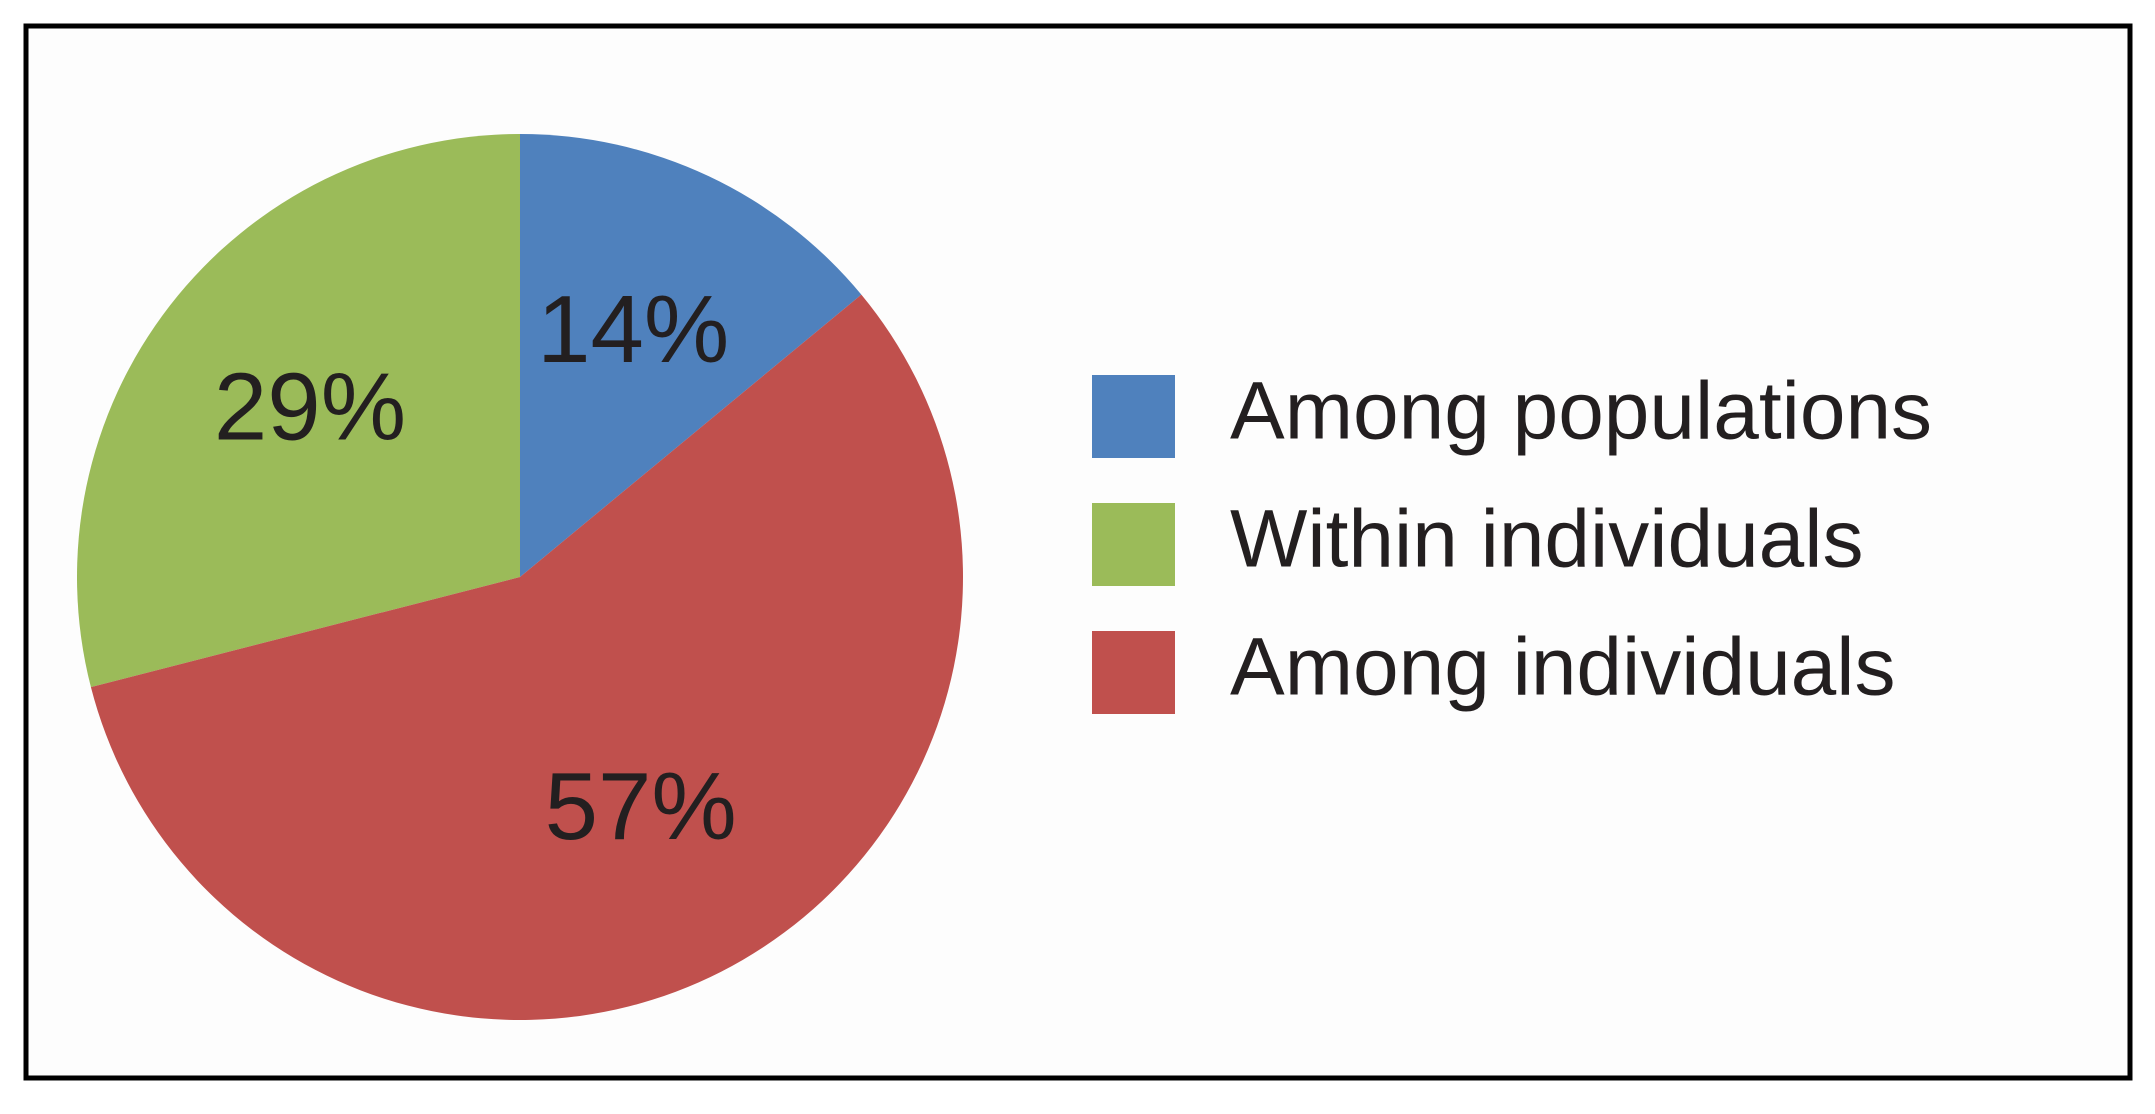 The image size is (2155, 1114). Describe the element at coordinates (1581, 411) in the screenshot. I see `legend-label: Among populations` at that location.